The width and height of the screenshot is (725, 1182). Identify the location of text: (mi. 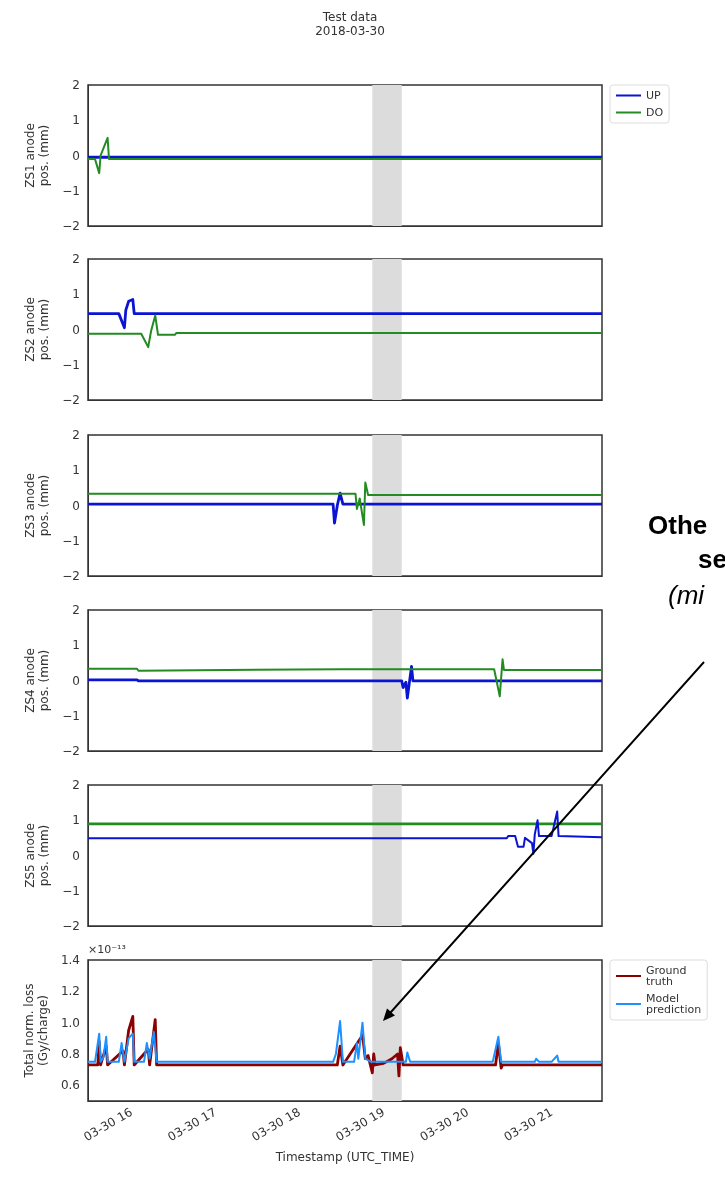
(687, 595).